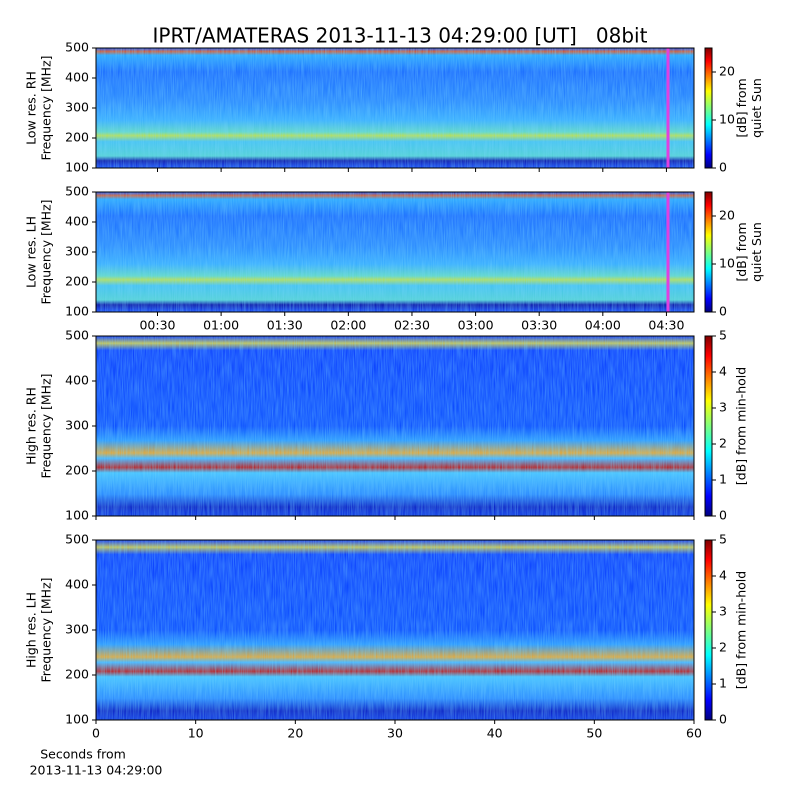  I want to click on x-tick-label: 03:30, so click(539, 325).